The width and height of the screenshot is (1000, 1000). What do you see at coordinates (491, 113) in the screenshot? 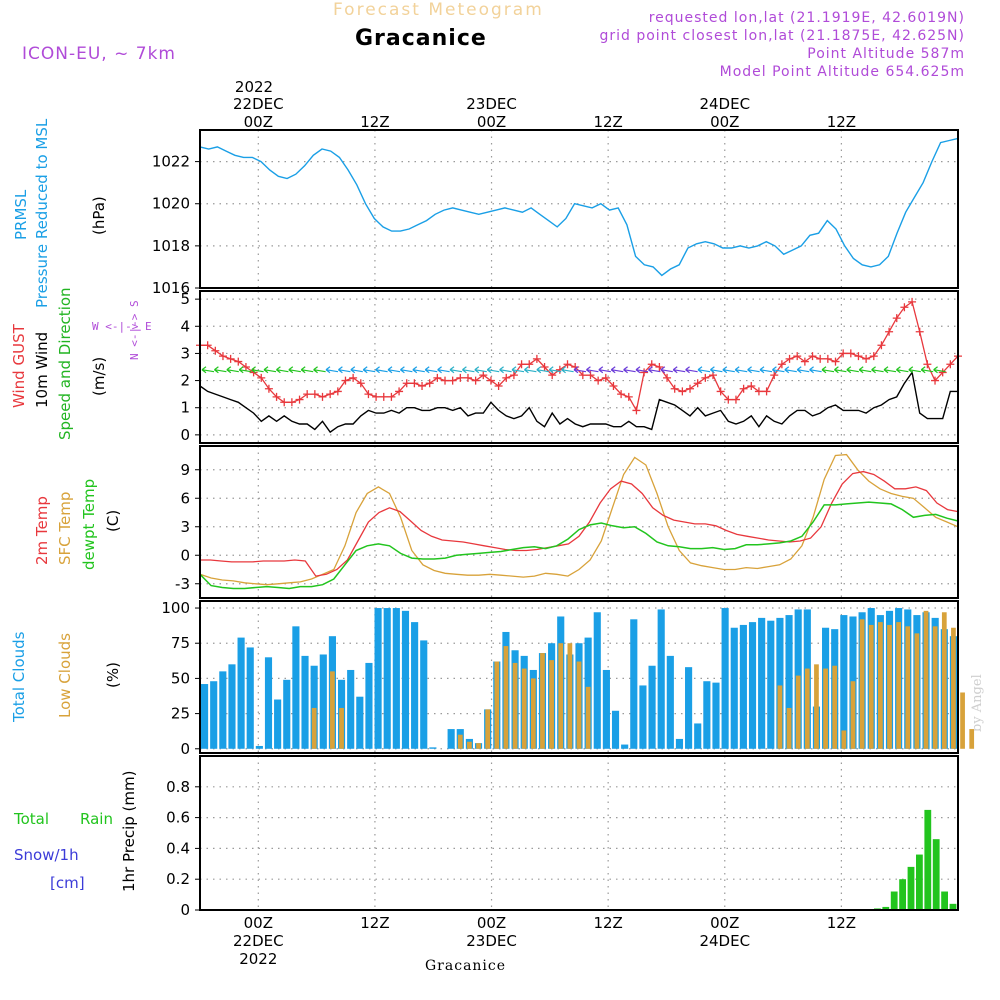
I see `time-axis-label: 23DEC 00Z` at bounding box center [491, 113].